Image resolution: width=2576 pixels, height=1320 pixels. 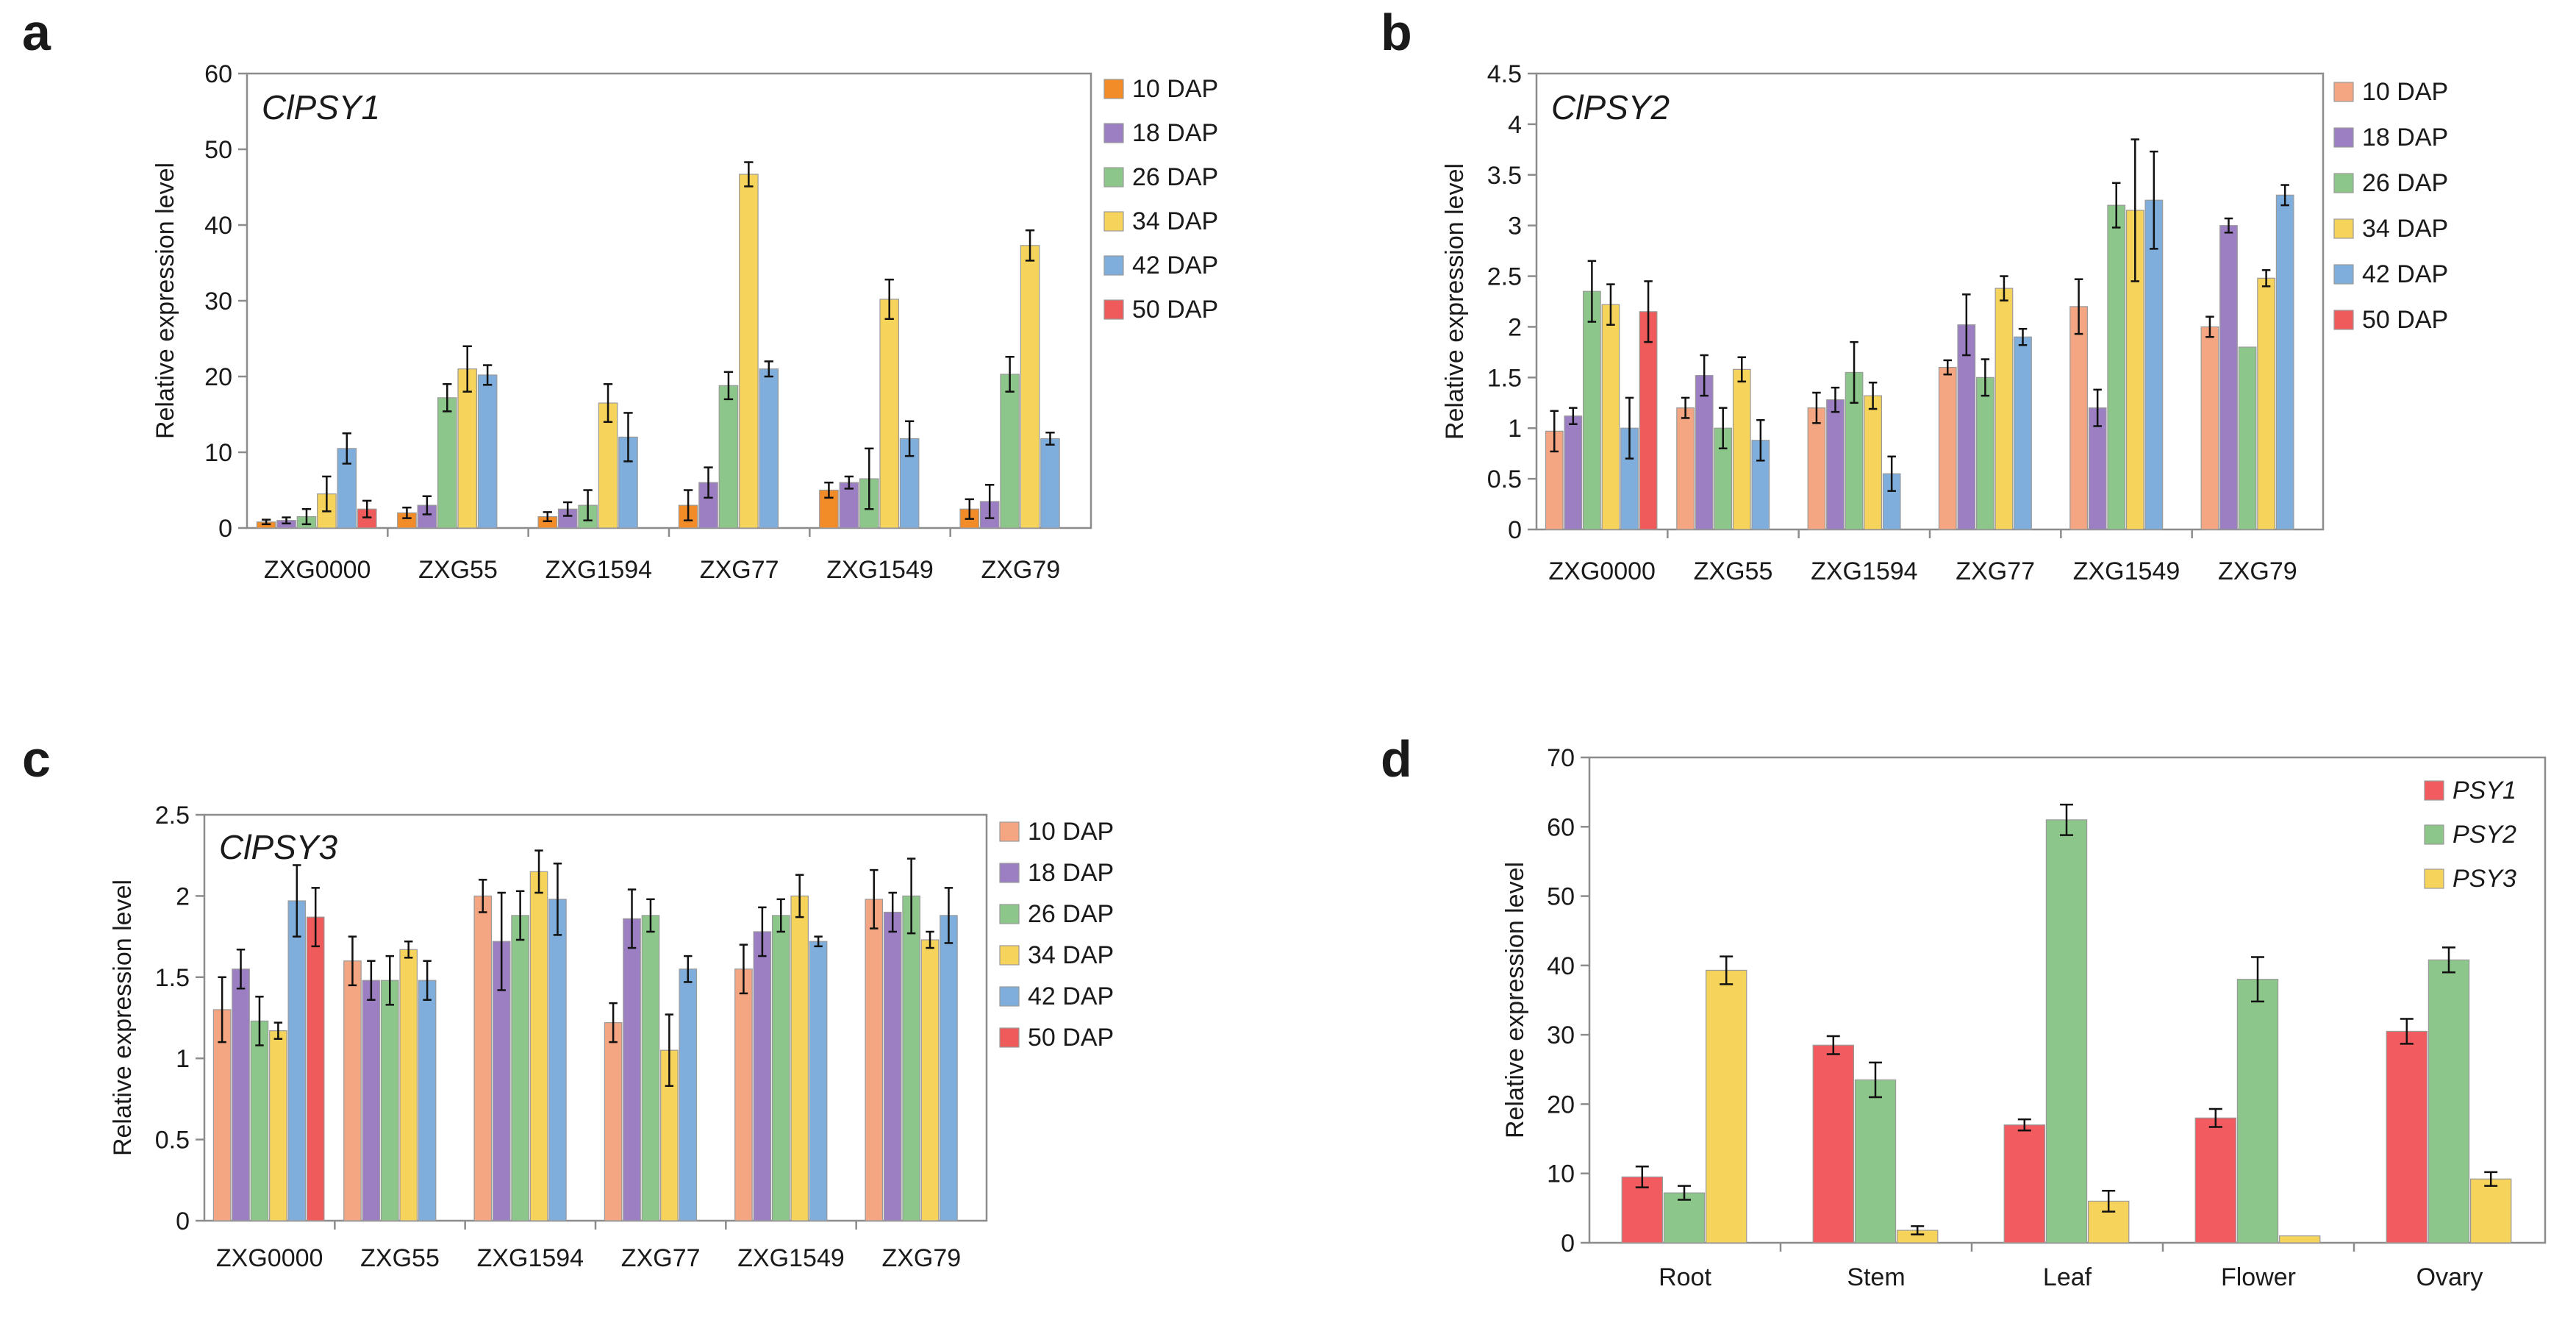 What do you see at coordinates (1561, 897) in the screenshot?
I see `y-tick-label: 50` at bounding box center [1561, 897].